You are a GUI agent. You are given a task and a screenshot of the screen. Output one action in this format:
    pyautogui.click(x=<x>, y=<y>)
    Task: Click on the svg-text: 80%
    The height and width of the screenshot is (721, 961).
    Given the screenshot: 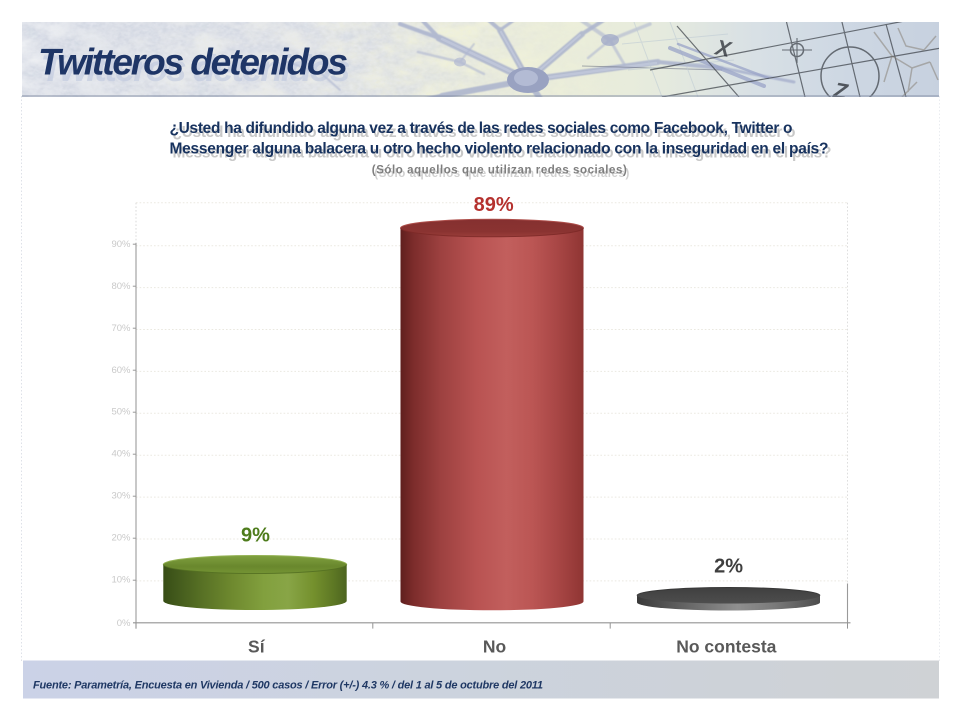 What is the action you would take?
    pyautogui.click(x=121, y=286)
    